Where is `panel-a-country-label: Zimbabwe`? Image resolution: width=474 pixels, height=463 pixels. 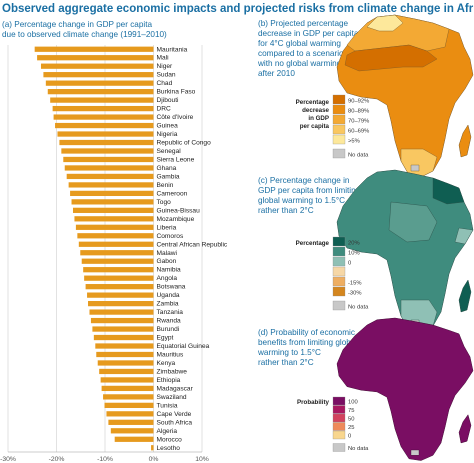
panel-a-country-label: Zimbabwe is located at coordinates (172, 371).